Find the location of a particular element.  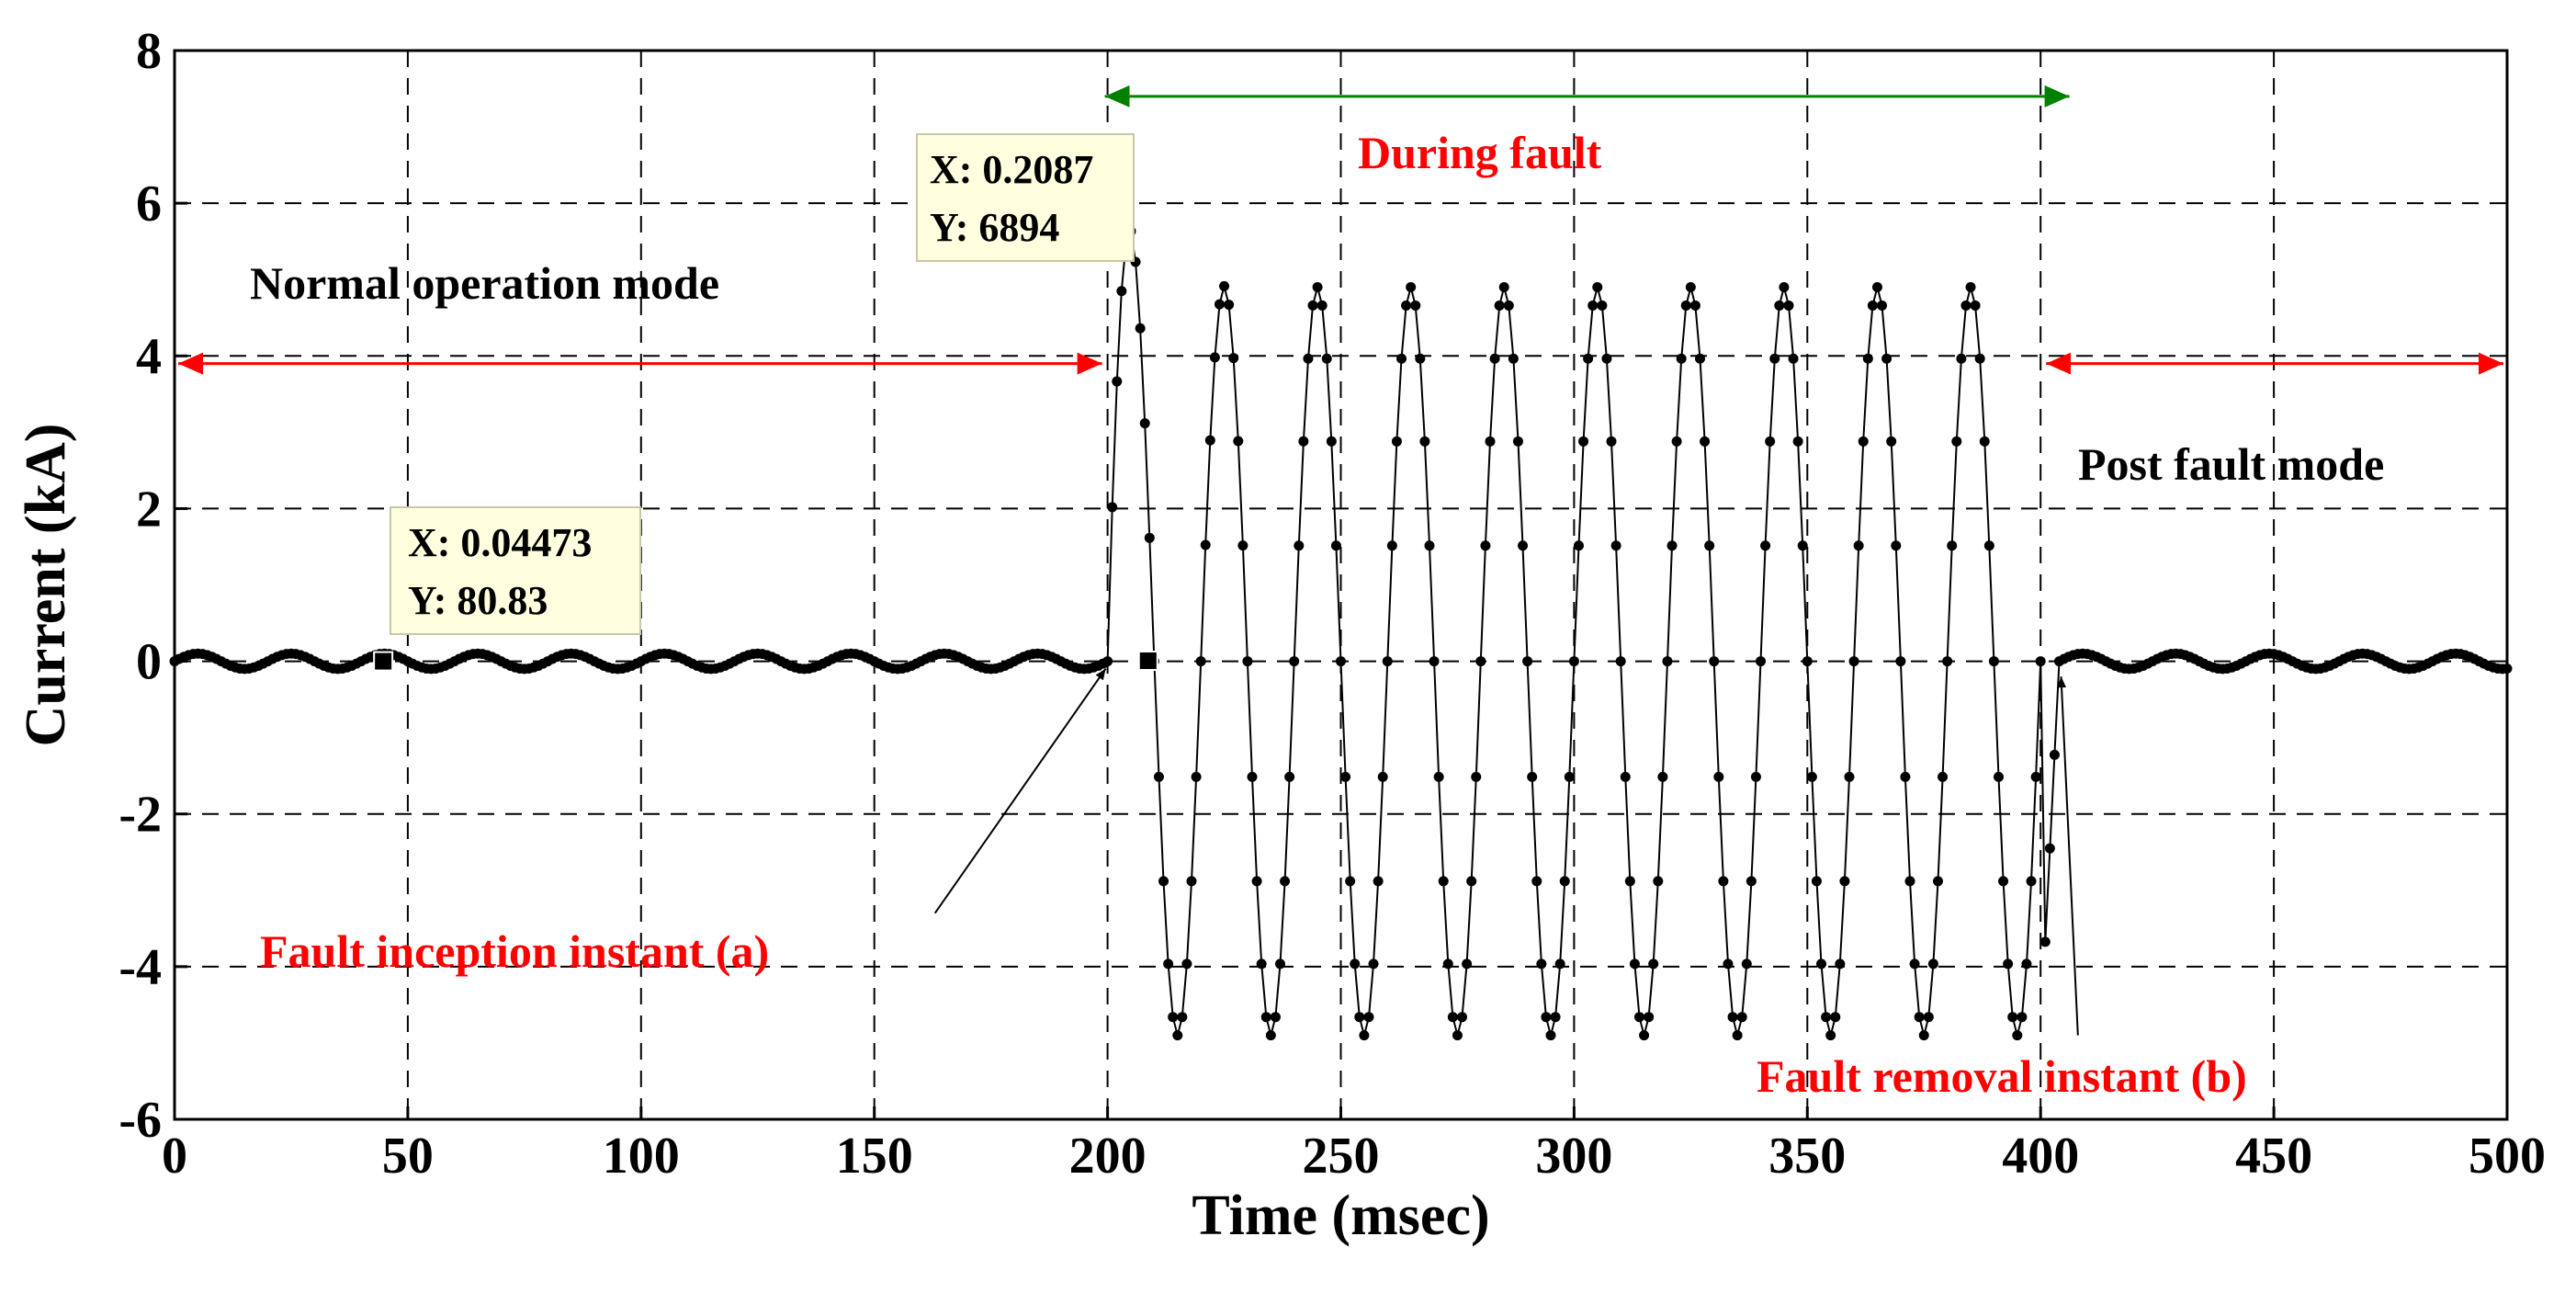

x-tick-label: 50 is located at coordinates (408, 1156).